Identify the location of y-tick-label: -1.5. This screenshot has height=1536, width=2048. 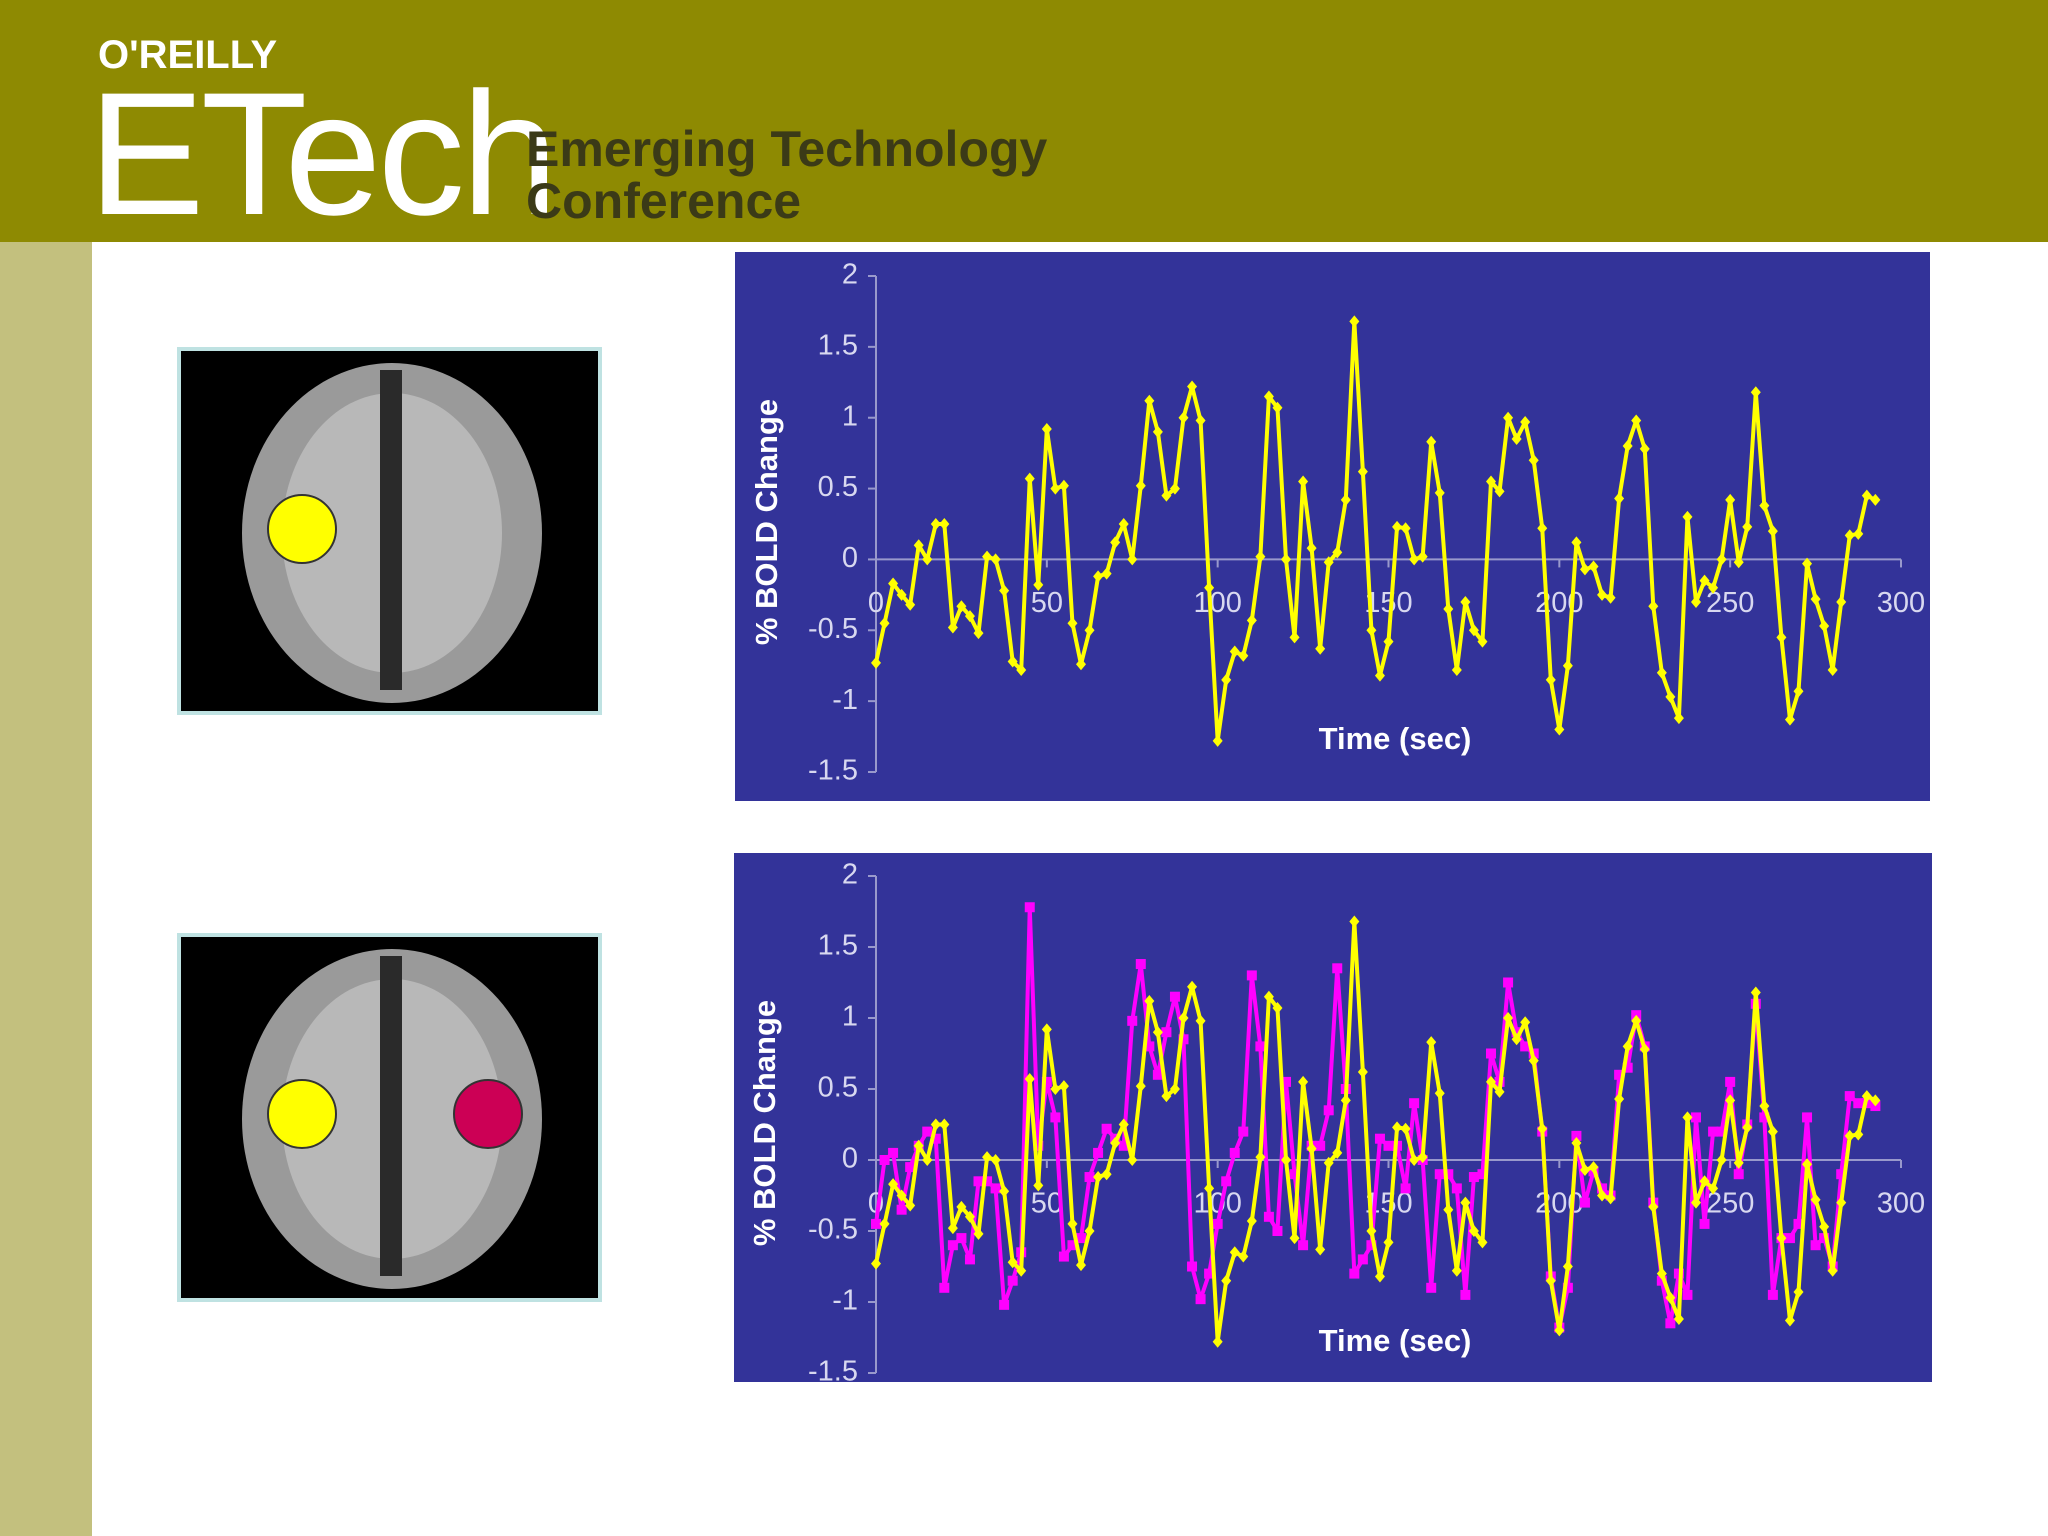
(833, 771).